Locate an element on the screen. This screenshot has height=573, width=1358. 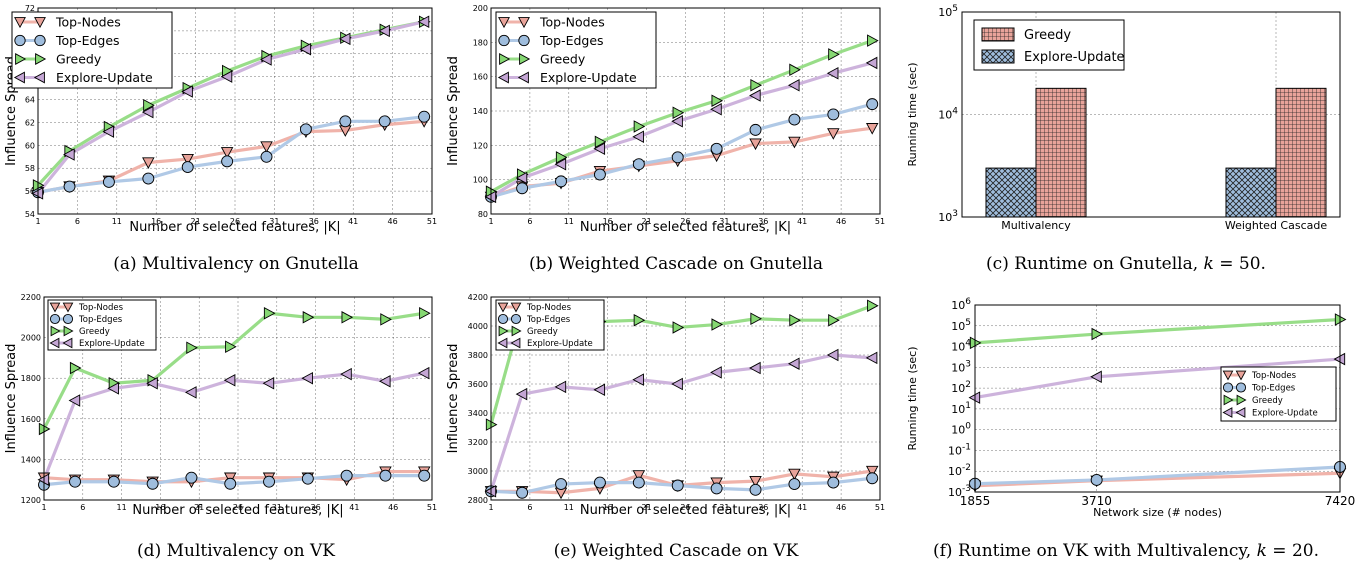
y-tick-label: 1200 is located at coordinates (31, 500).